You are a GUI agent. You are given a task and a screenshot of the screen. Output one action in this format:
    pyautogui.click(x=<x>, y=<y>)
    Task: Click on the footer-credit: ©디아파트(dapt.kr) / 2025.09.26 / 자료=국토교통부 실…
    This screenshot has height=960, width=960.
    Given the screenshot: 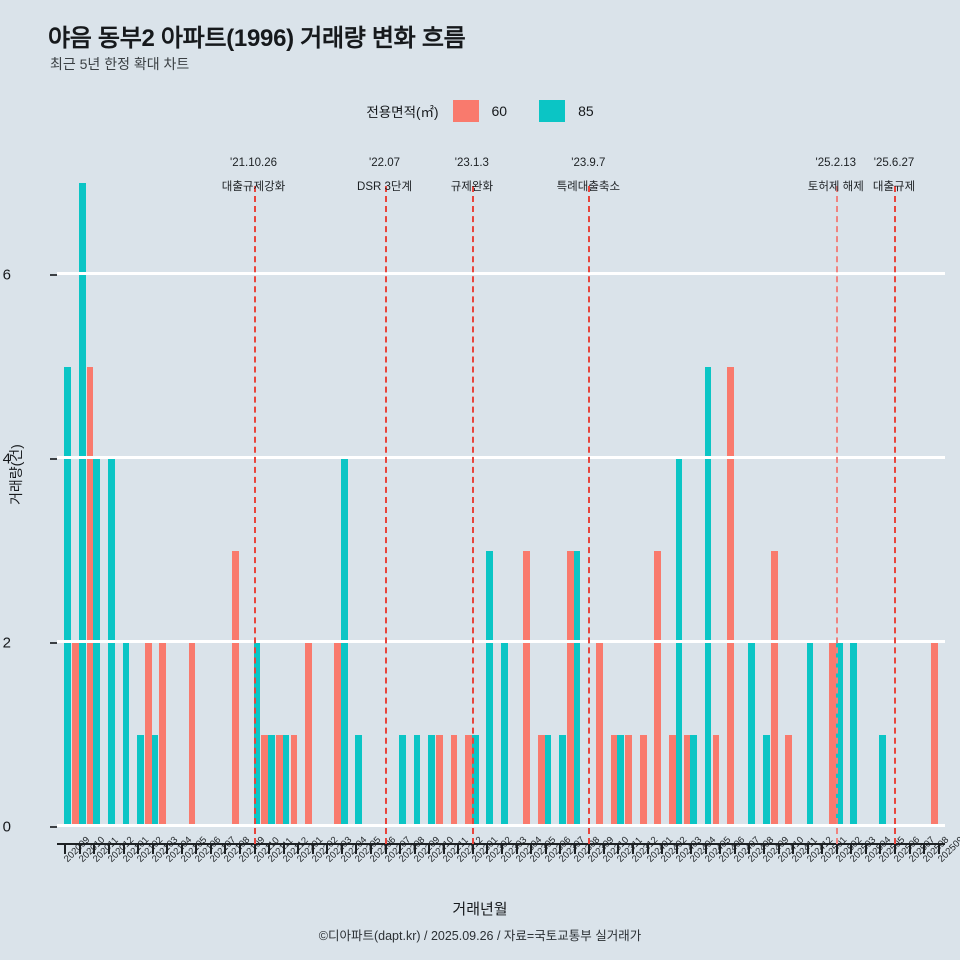 What is the action you would take?
    pyautogui.click(x=480, y=936)
    